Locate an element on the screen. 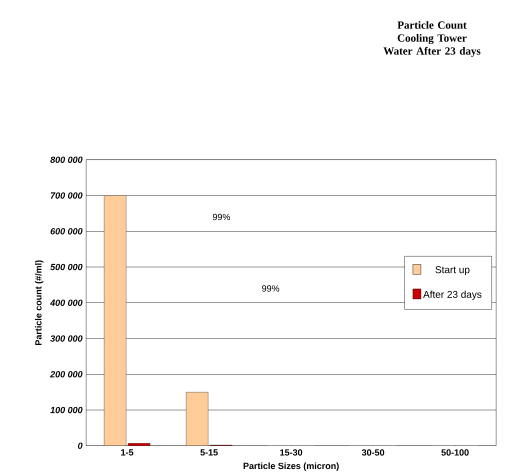 This screenshot has height=474, width=529. x-tick-label: 15-30 is located at coordinates (291, 452).